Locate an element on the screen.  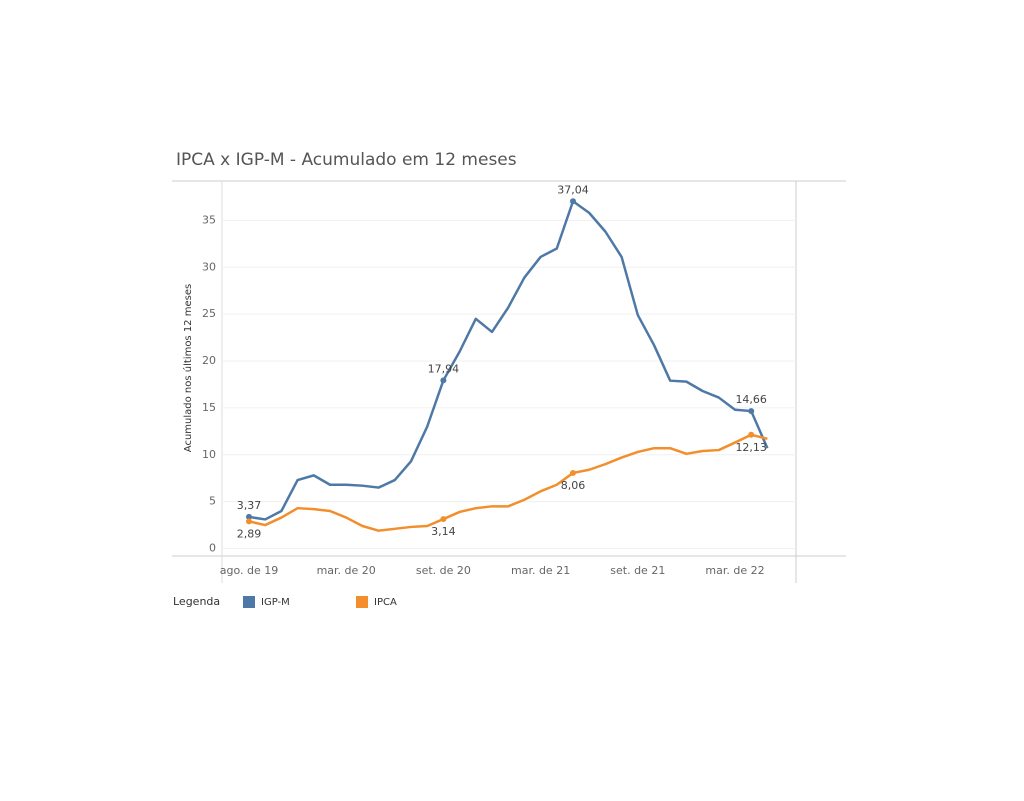
y-tick-label: 5 is located at coordinates (212, 501).